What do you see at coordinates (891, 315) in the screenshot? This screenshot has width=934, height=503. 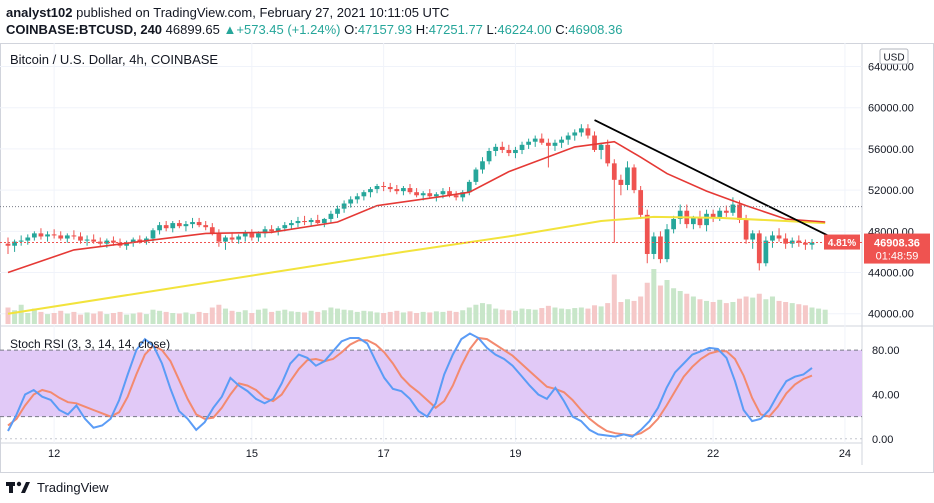 I see `price-tick-label: 40000.00` at bounding box center [891, 315].